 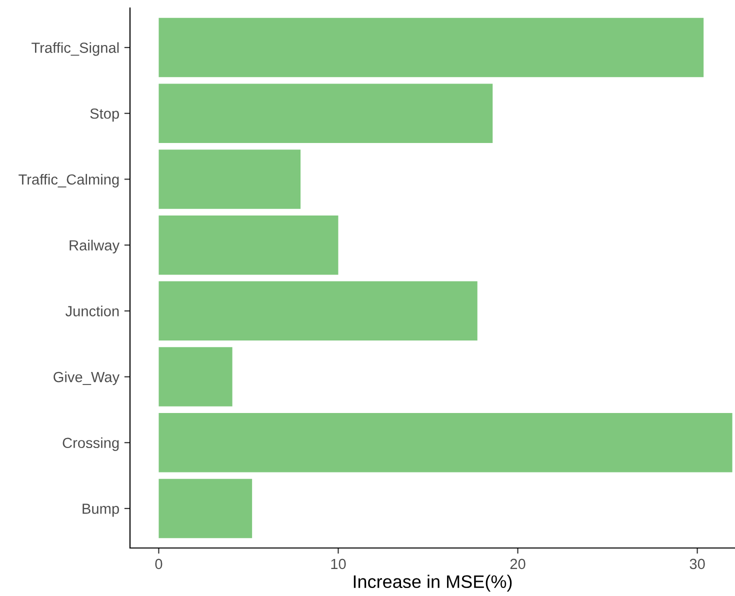 I want to click on x-tick-label: 30, so click(x=697, y=564).